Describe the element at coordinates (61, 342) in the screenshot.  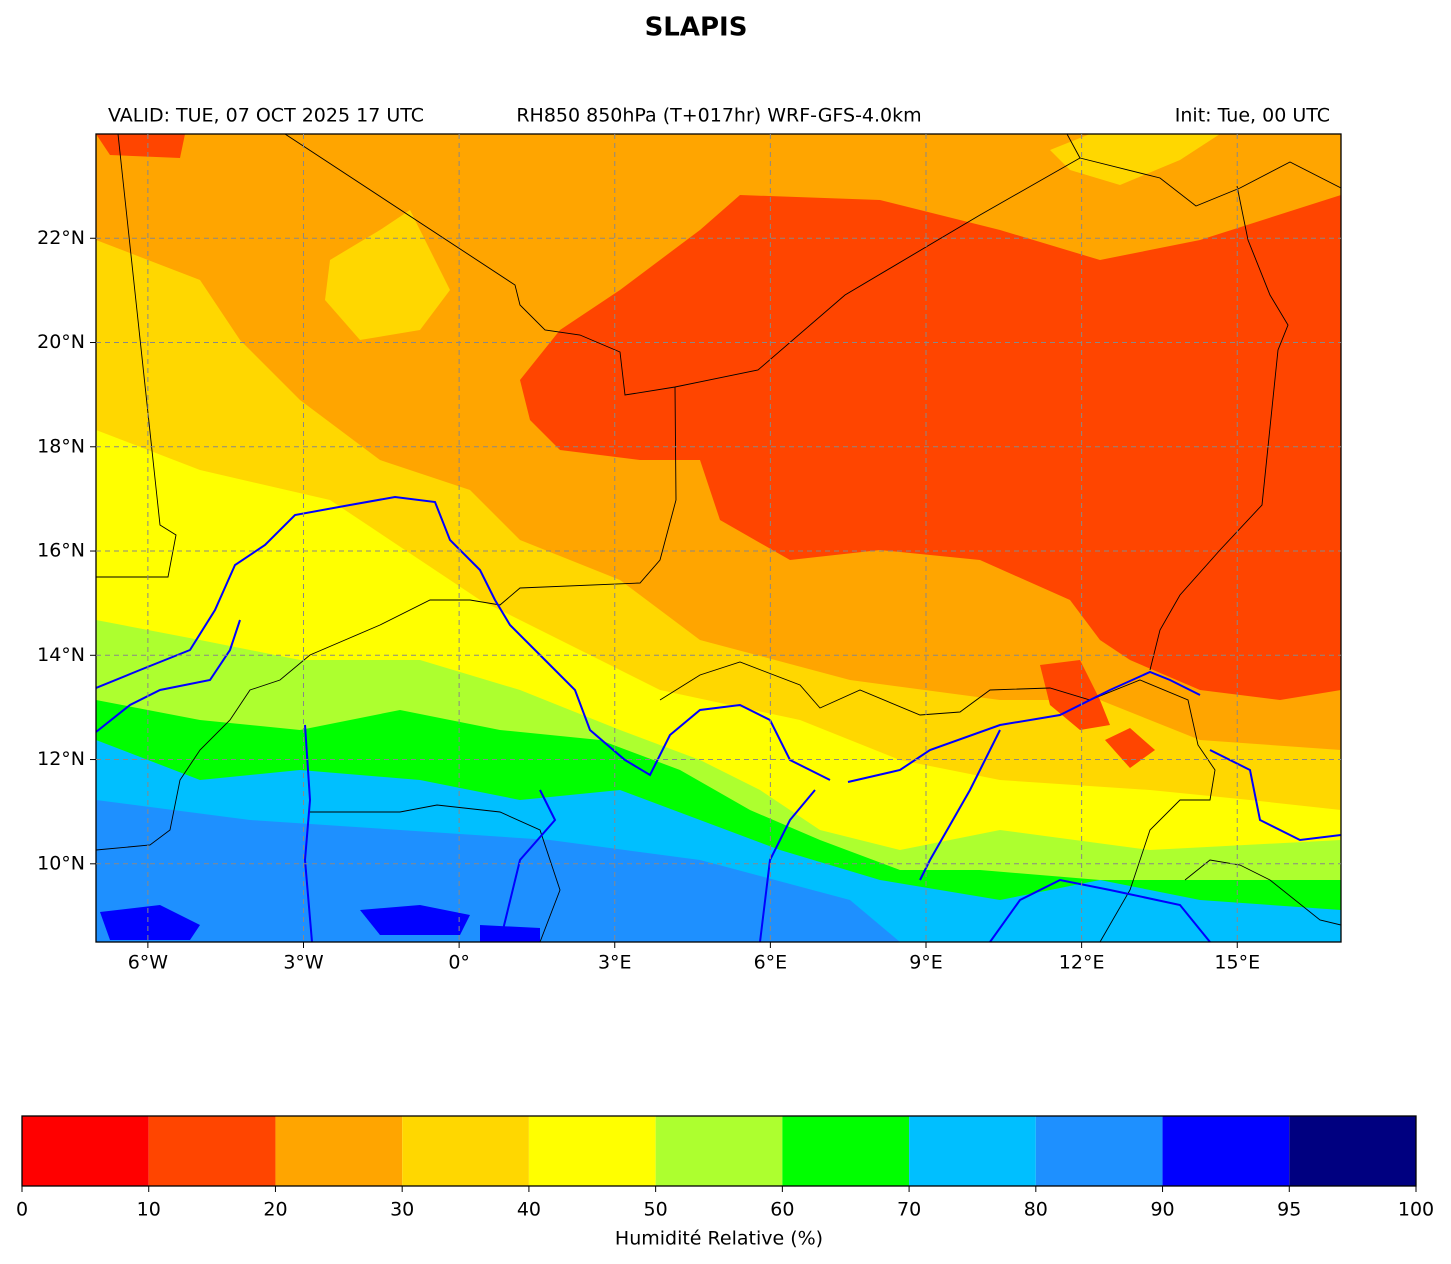
I see `y-tick-label: 20°N` at that location.